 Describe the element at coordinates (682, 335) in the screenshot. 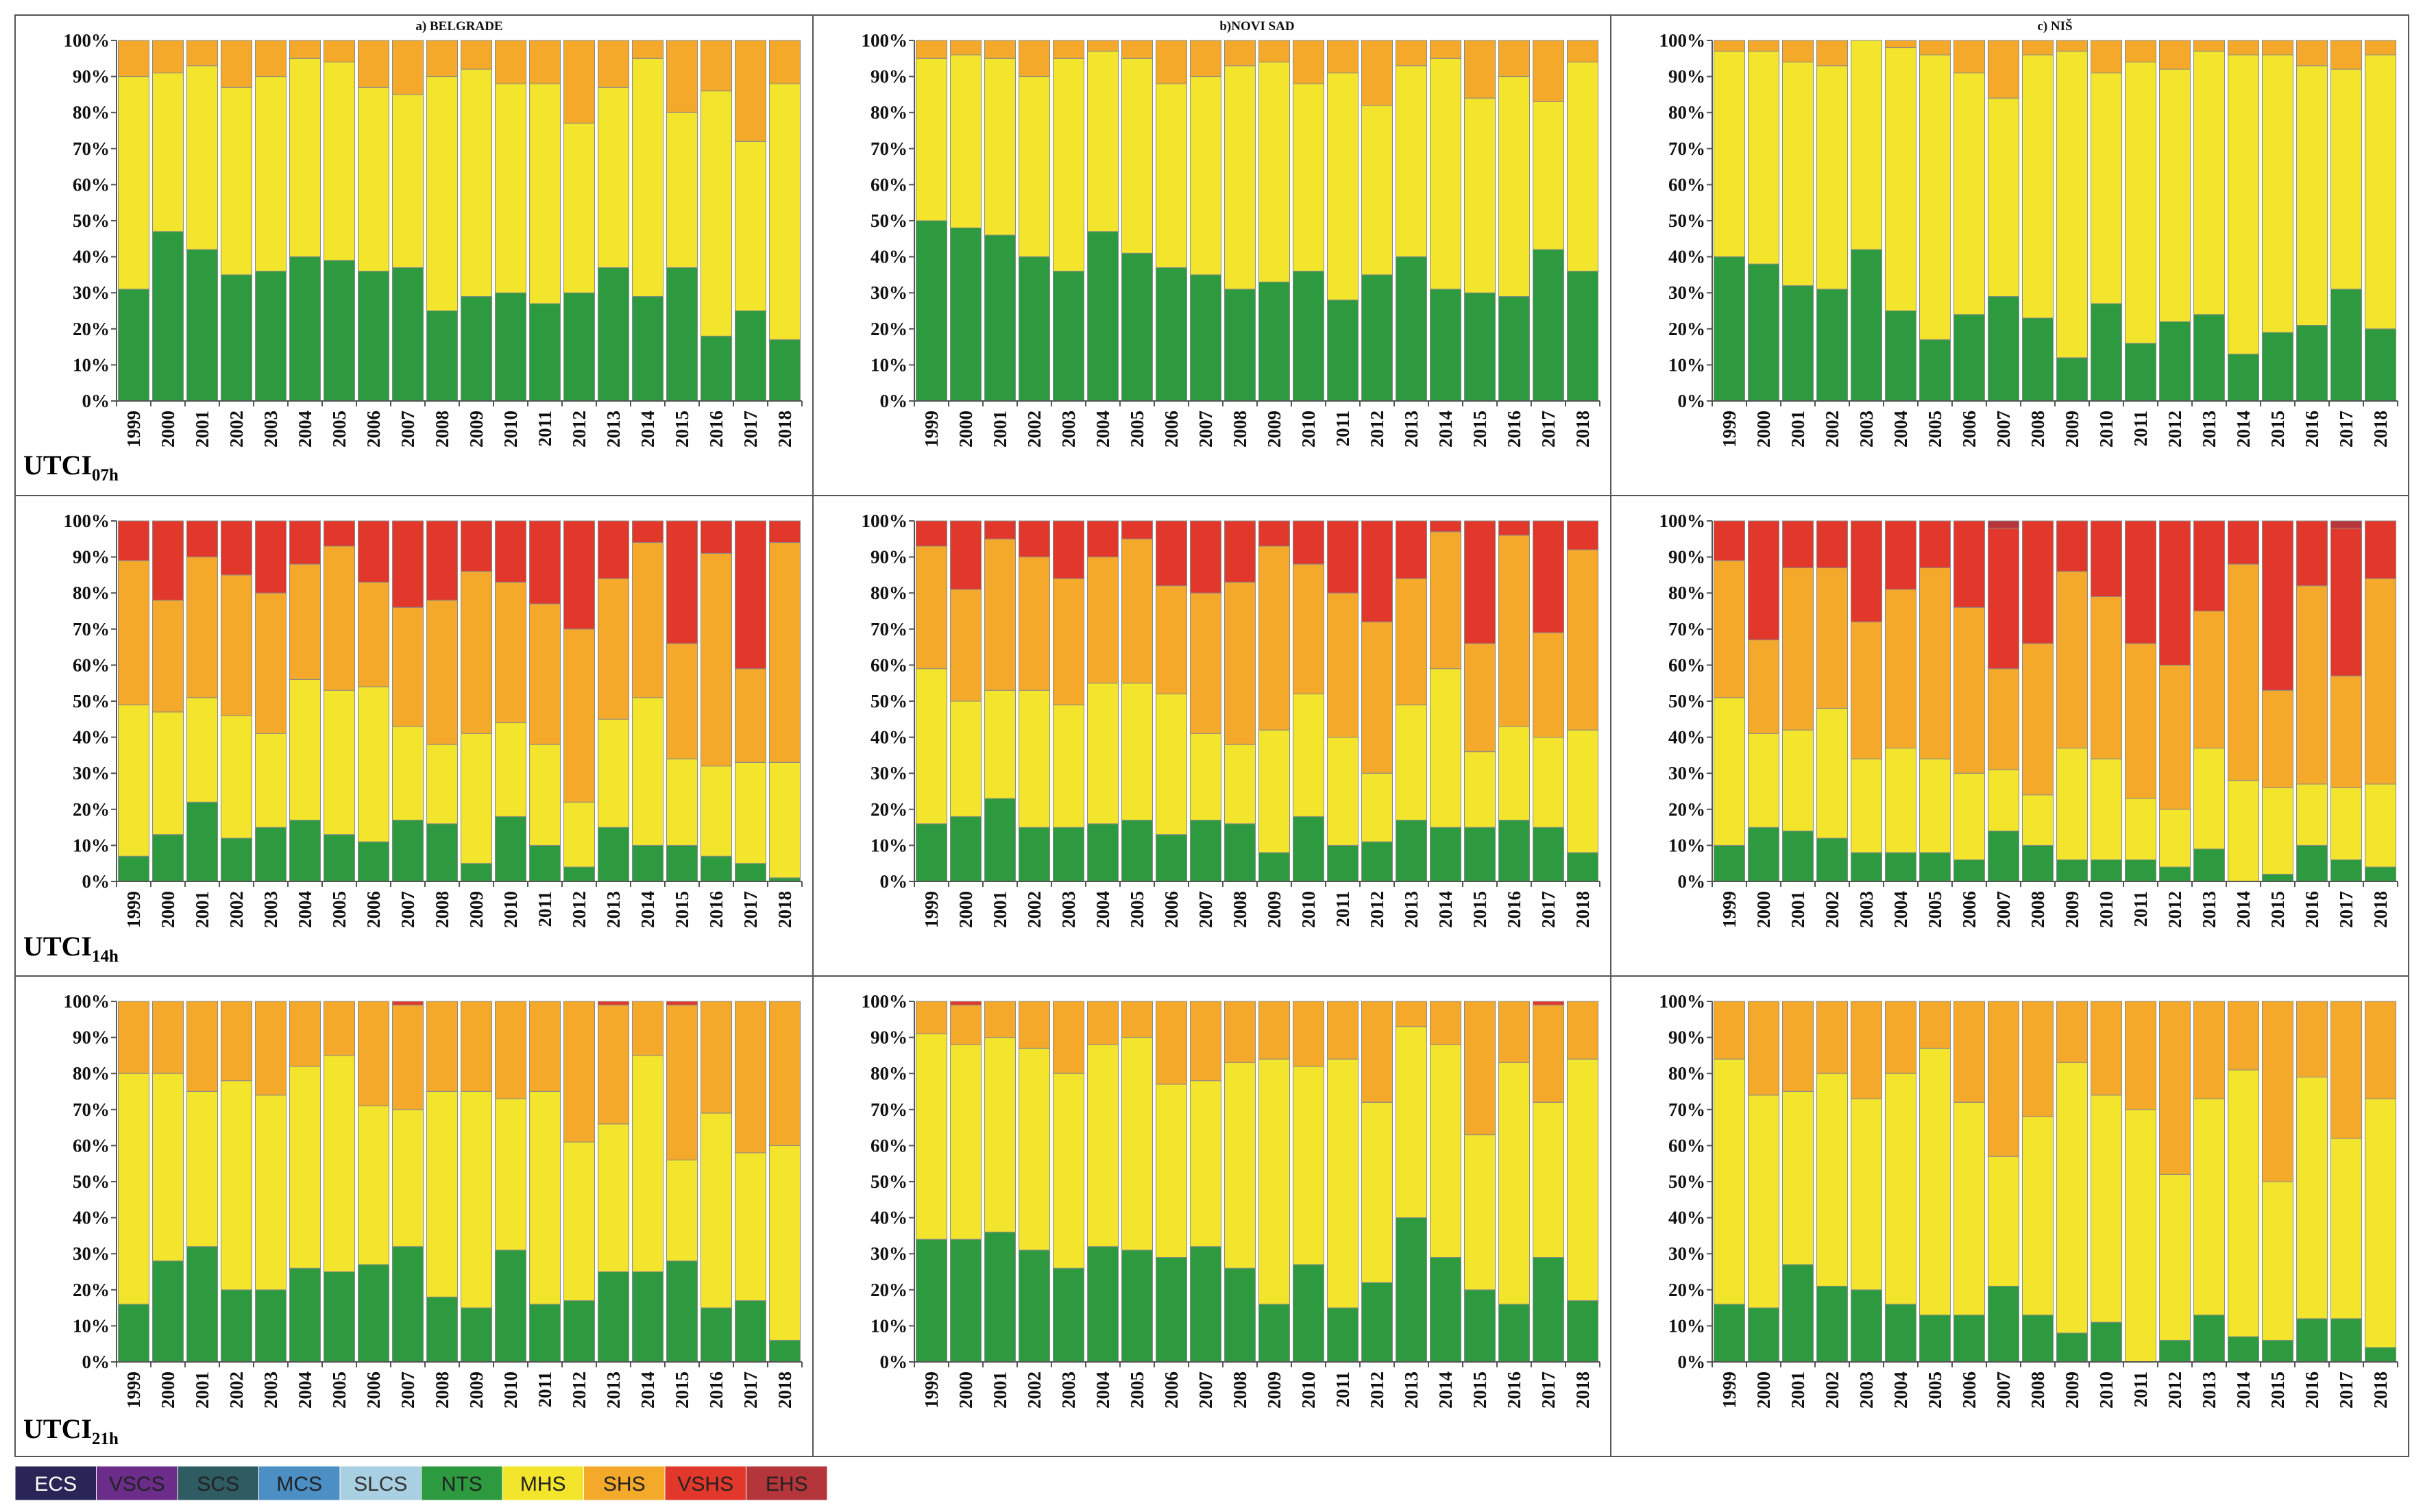

I see `bar-nts-2015` at that location.